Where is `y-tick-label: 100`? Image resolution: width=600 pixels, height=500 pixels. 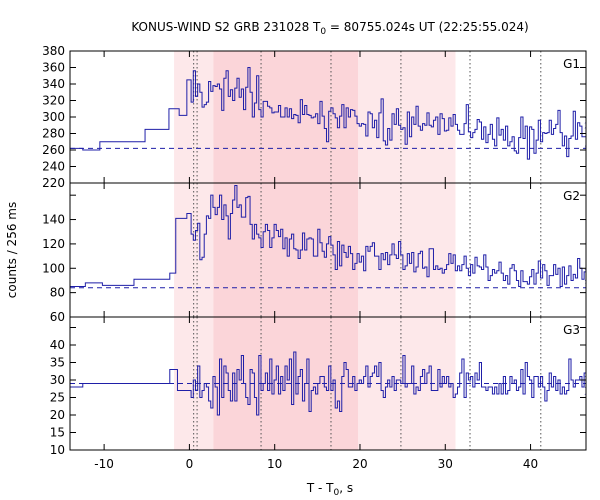
y-tick-label: 100 is located at coordinates (53, 268).